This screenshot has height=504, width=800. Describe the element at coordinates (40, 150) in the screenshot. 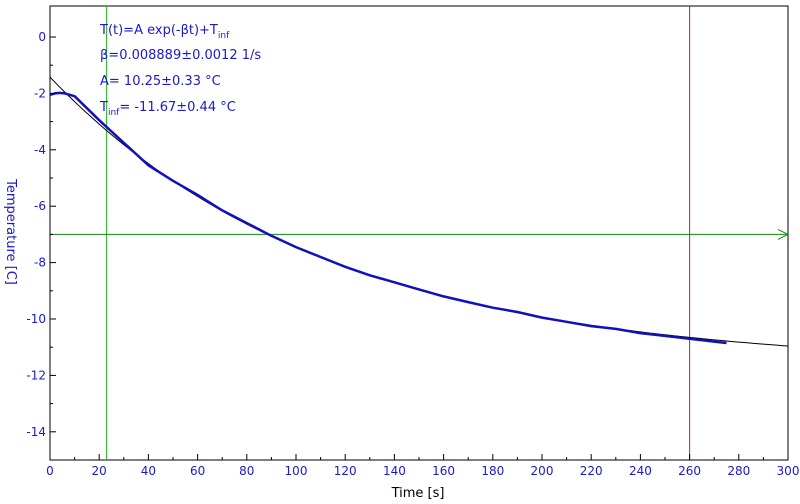

I see `y-tick-label--4: -4` at that location.